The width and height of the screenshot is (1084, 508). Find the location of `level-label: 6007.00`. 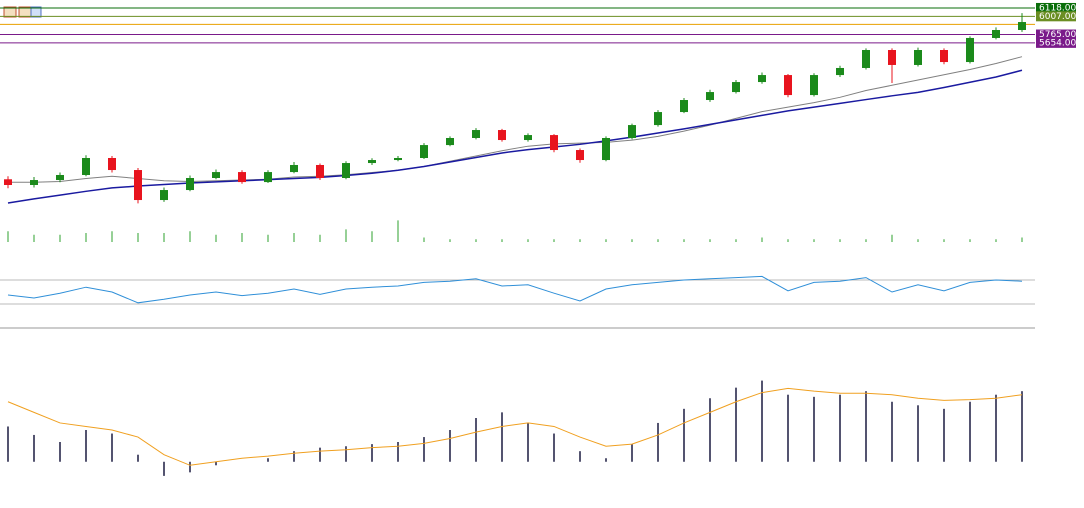

level-label: 6007.00 is located at coordinates (1057, 17).